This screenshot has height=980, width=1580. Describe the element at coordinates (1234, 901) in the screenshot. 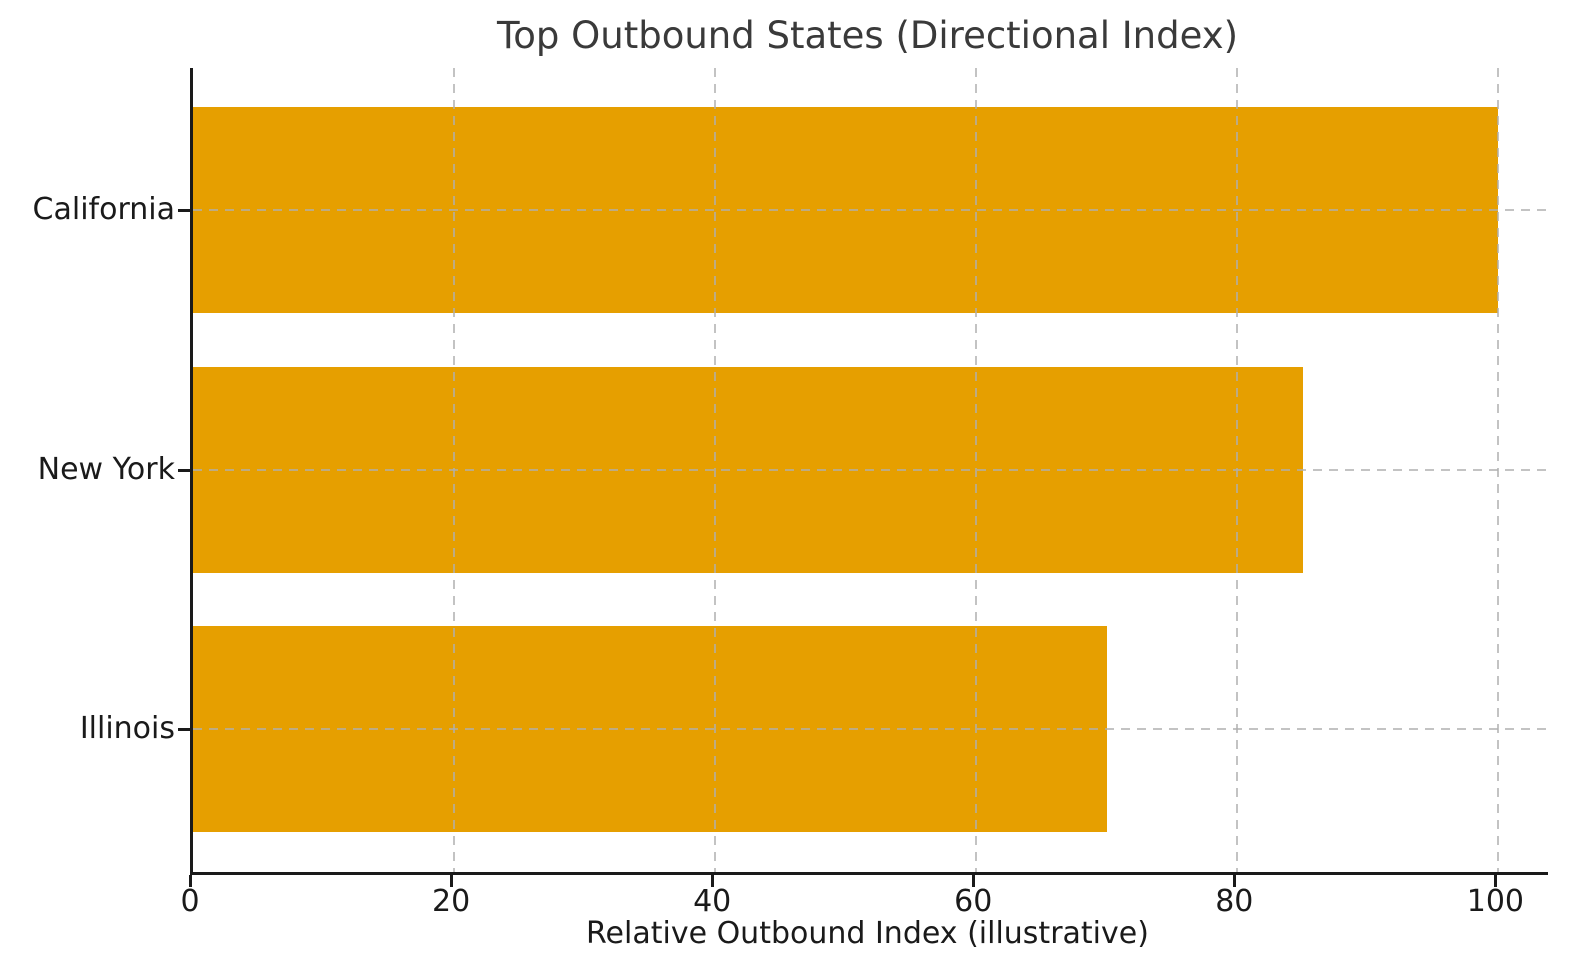

I see `x-tick-label: 80` at that location.